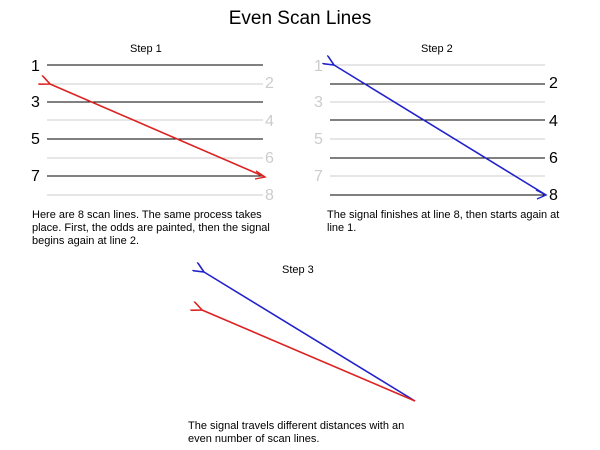 This screenshot has width=600, height=450. What do you see at coordinates (158, 131) in the screenshot?
I see `step1-red-signal-arrow` at bounding box center [158, 131].